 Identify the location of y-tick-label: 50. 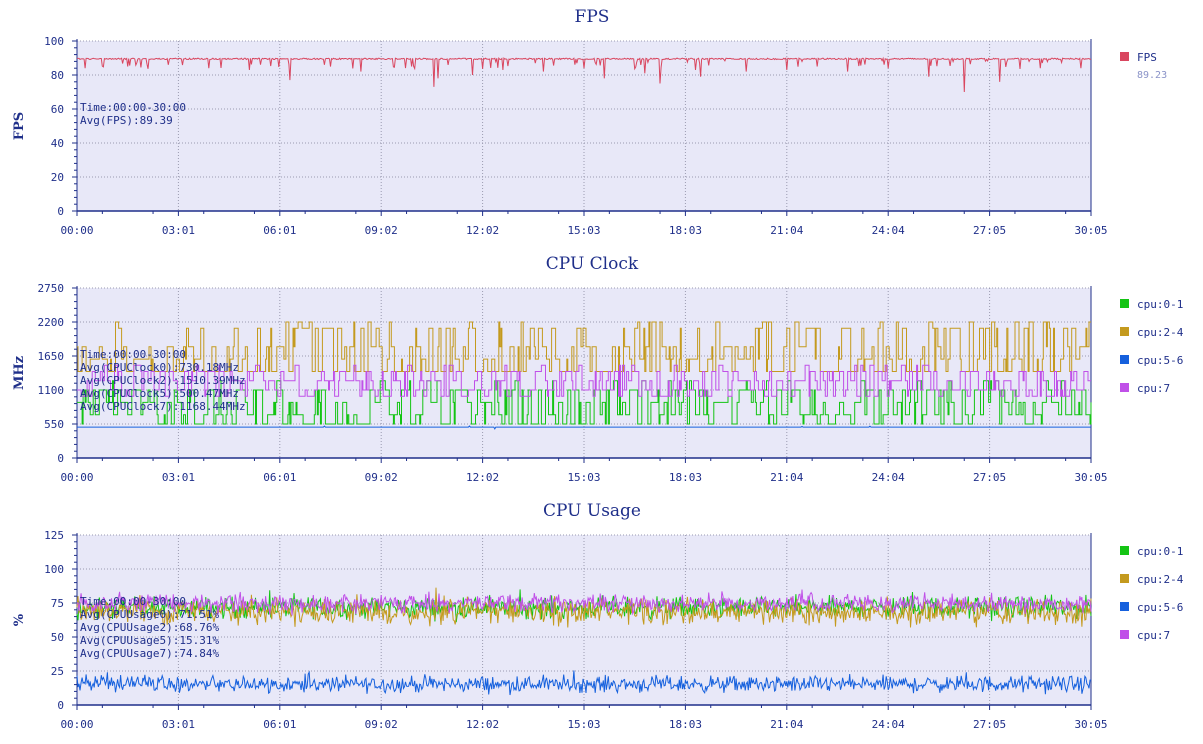
(57, 637).